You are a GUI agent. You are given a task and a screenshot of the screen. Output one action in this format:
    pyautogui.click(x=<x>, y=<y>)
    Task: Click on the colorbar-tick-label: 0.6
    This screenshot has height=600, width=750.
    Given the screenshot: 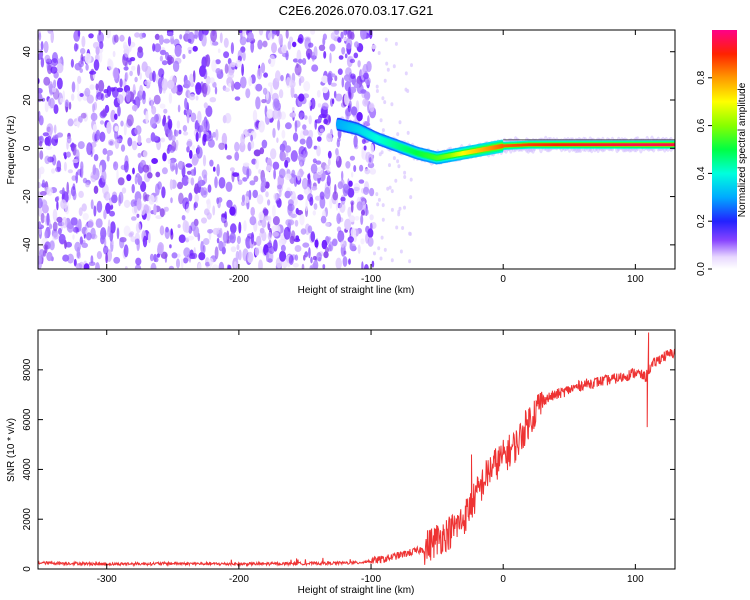 What is the action you would take?
    pyautogui.click(x=701, y=125)
    